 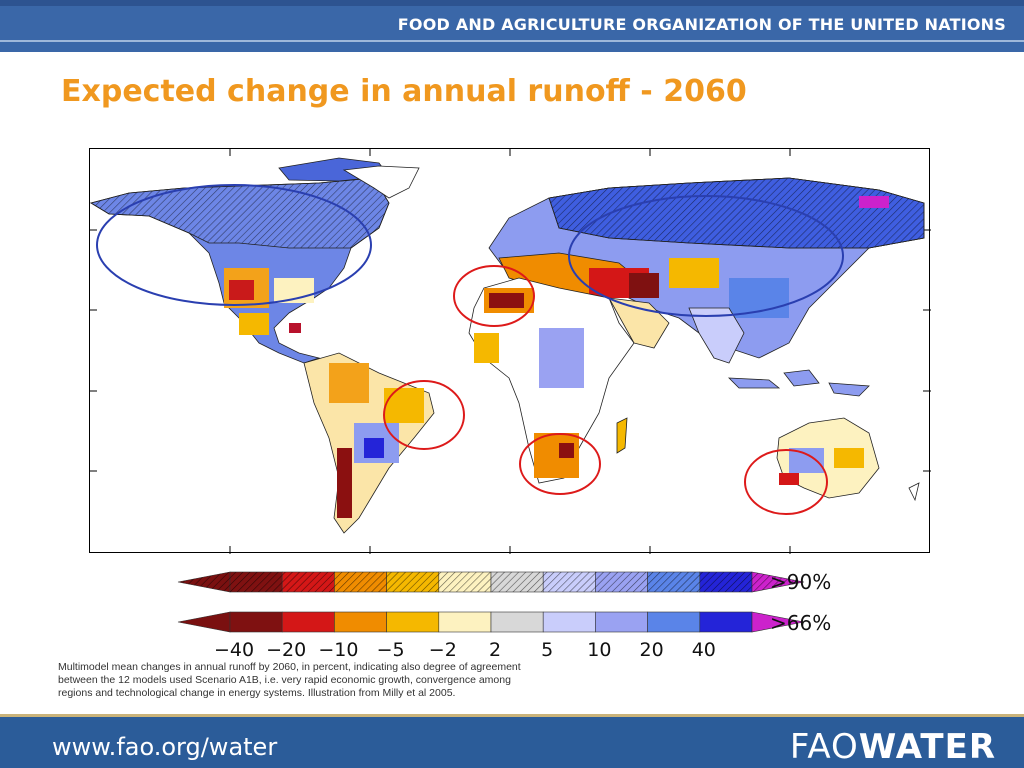 What do you see at coordinates (495, 650) in the screenshot?
I see `legend-tick-label: 2` at bounding box center [495, 650].